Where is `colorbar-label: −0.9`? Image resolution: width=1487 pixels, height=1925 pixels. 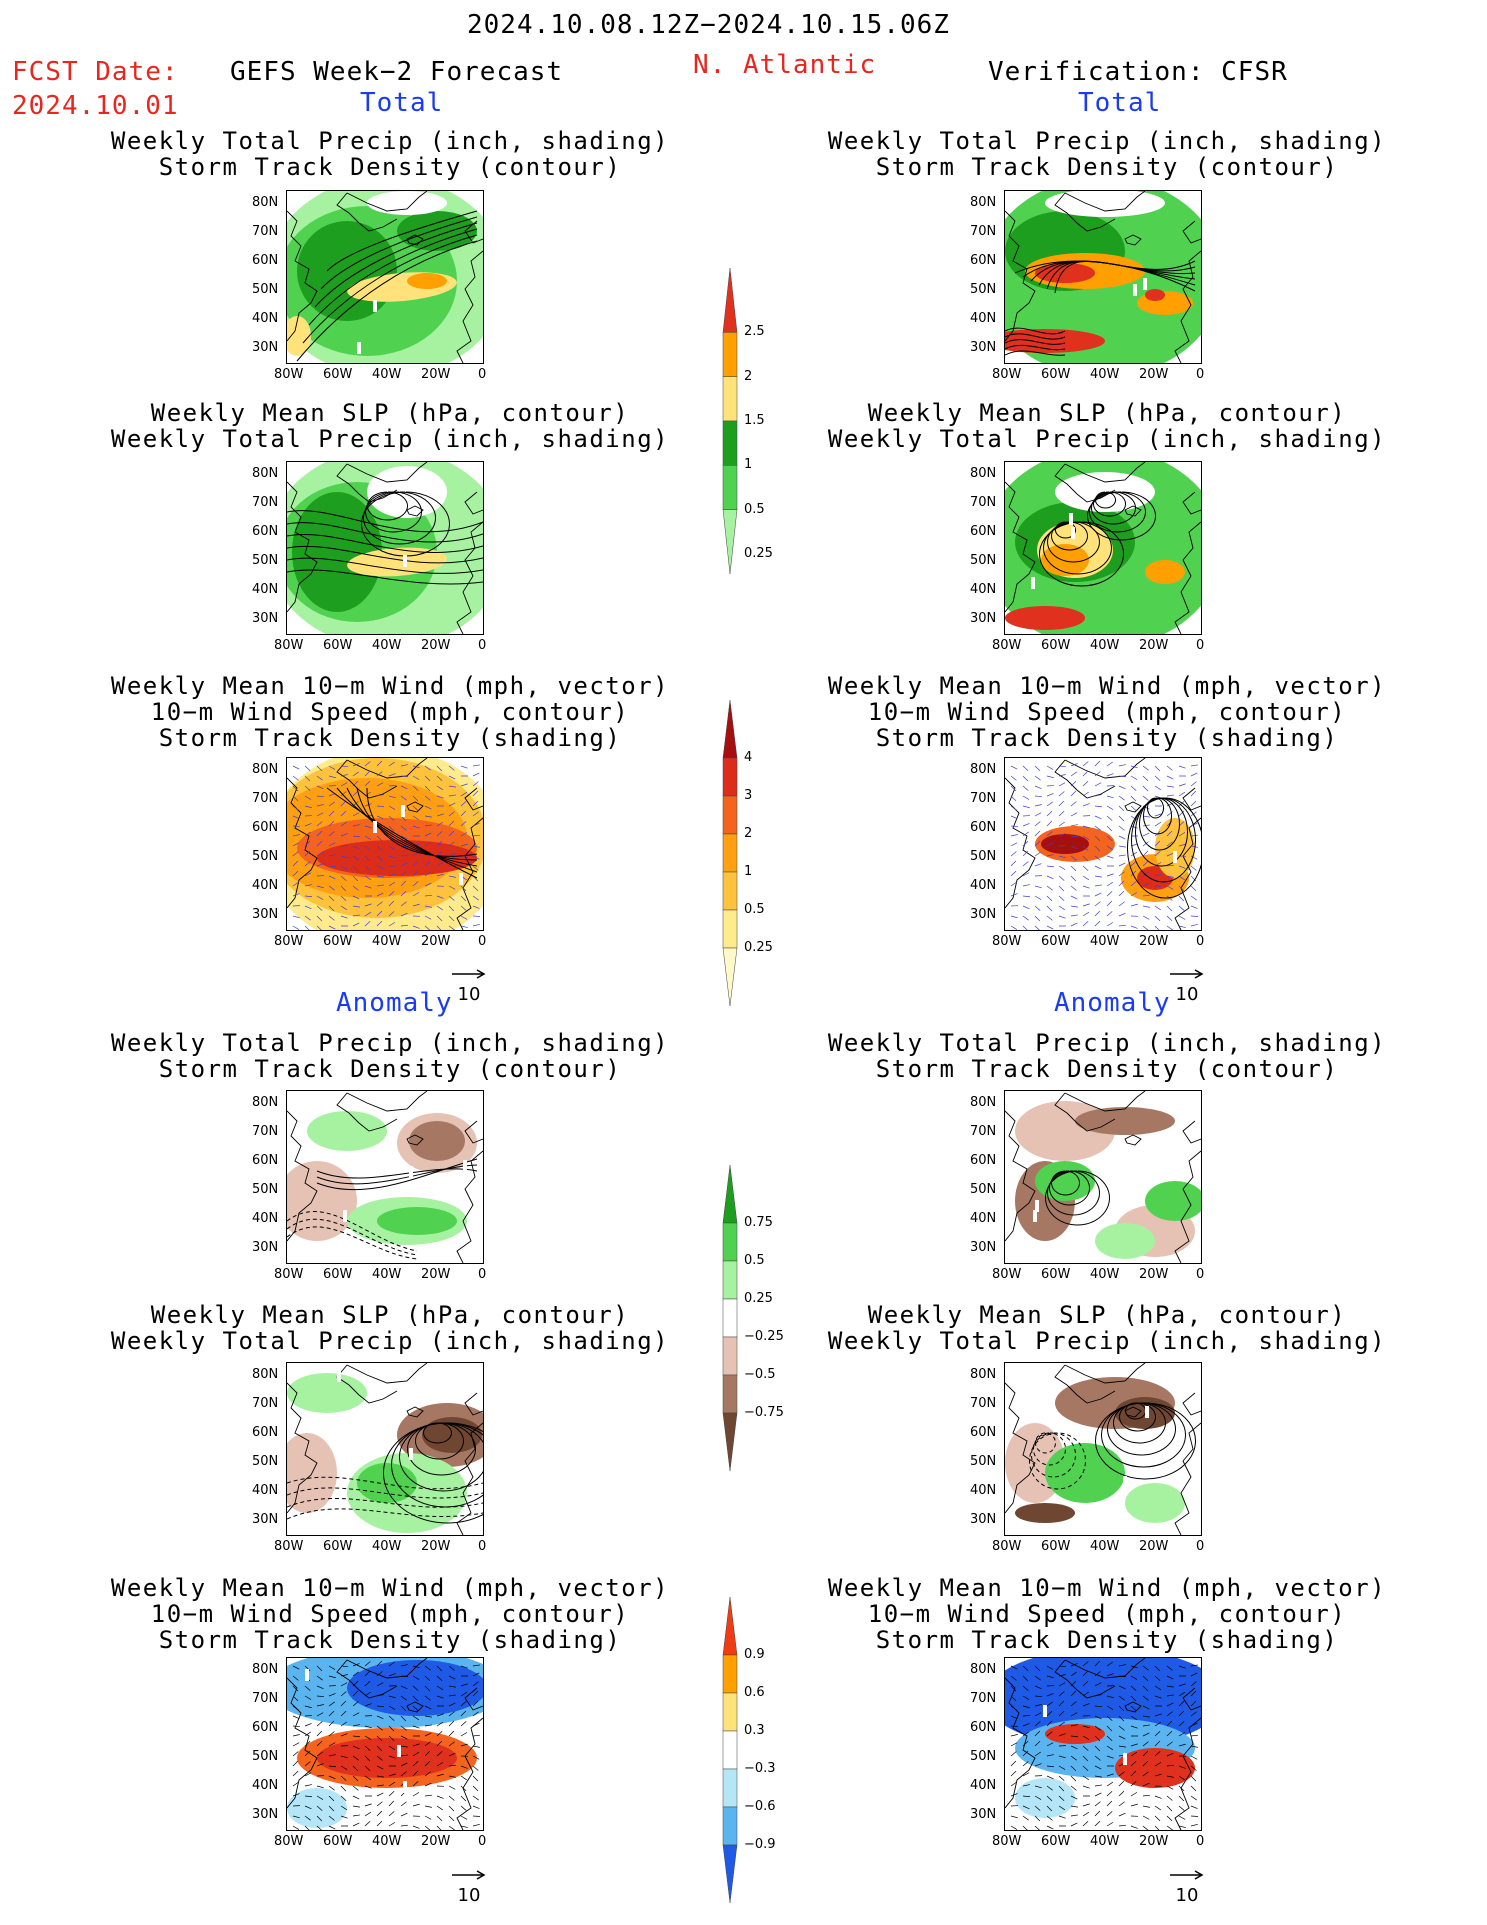 colorbar-label: −0.9 is located at coordinates (760, 1844).